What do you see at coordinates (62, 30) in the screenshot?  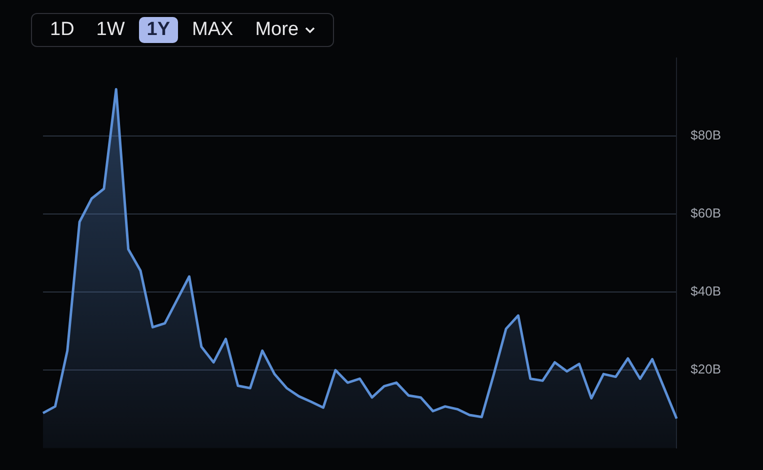 I see `text: 1D` at bounding box center [62, 30].